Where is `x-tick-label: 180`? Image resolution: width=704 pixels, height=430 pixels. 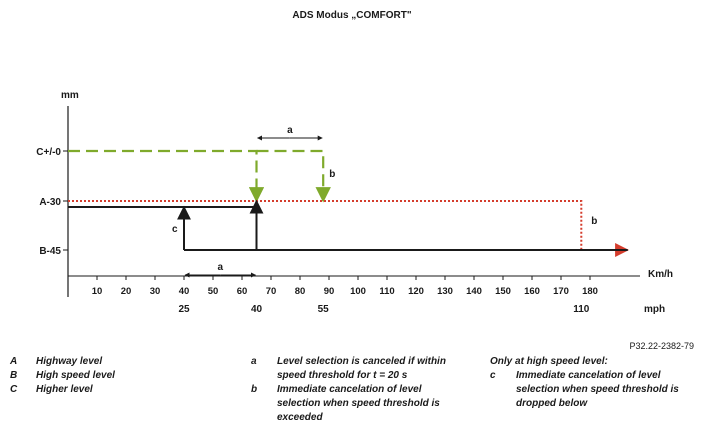 x-tick-label: 180 is located at coordinates (590, 291).